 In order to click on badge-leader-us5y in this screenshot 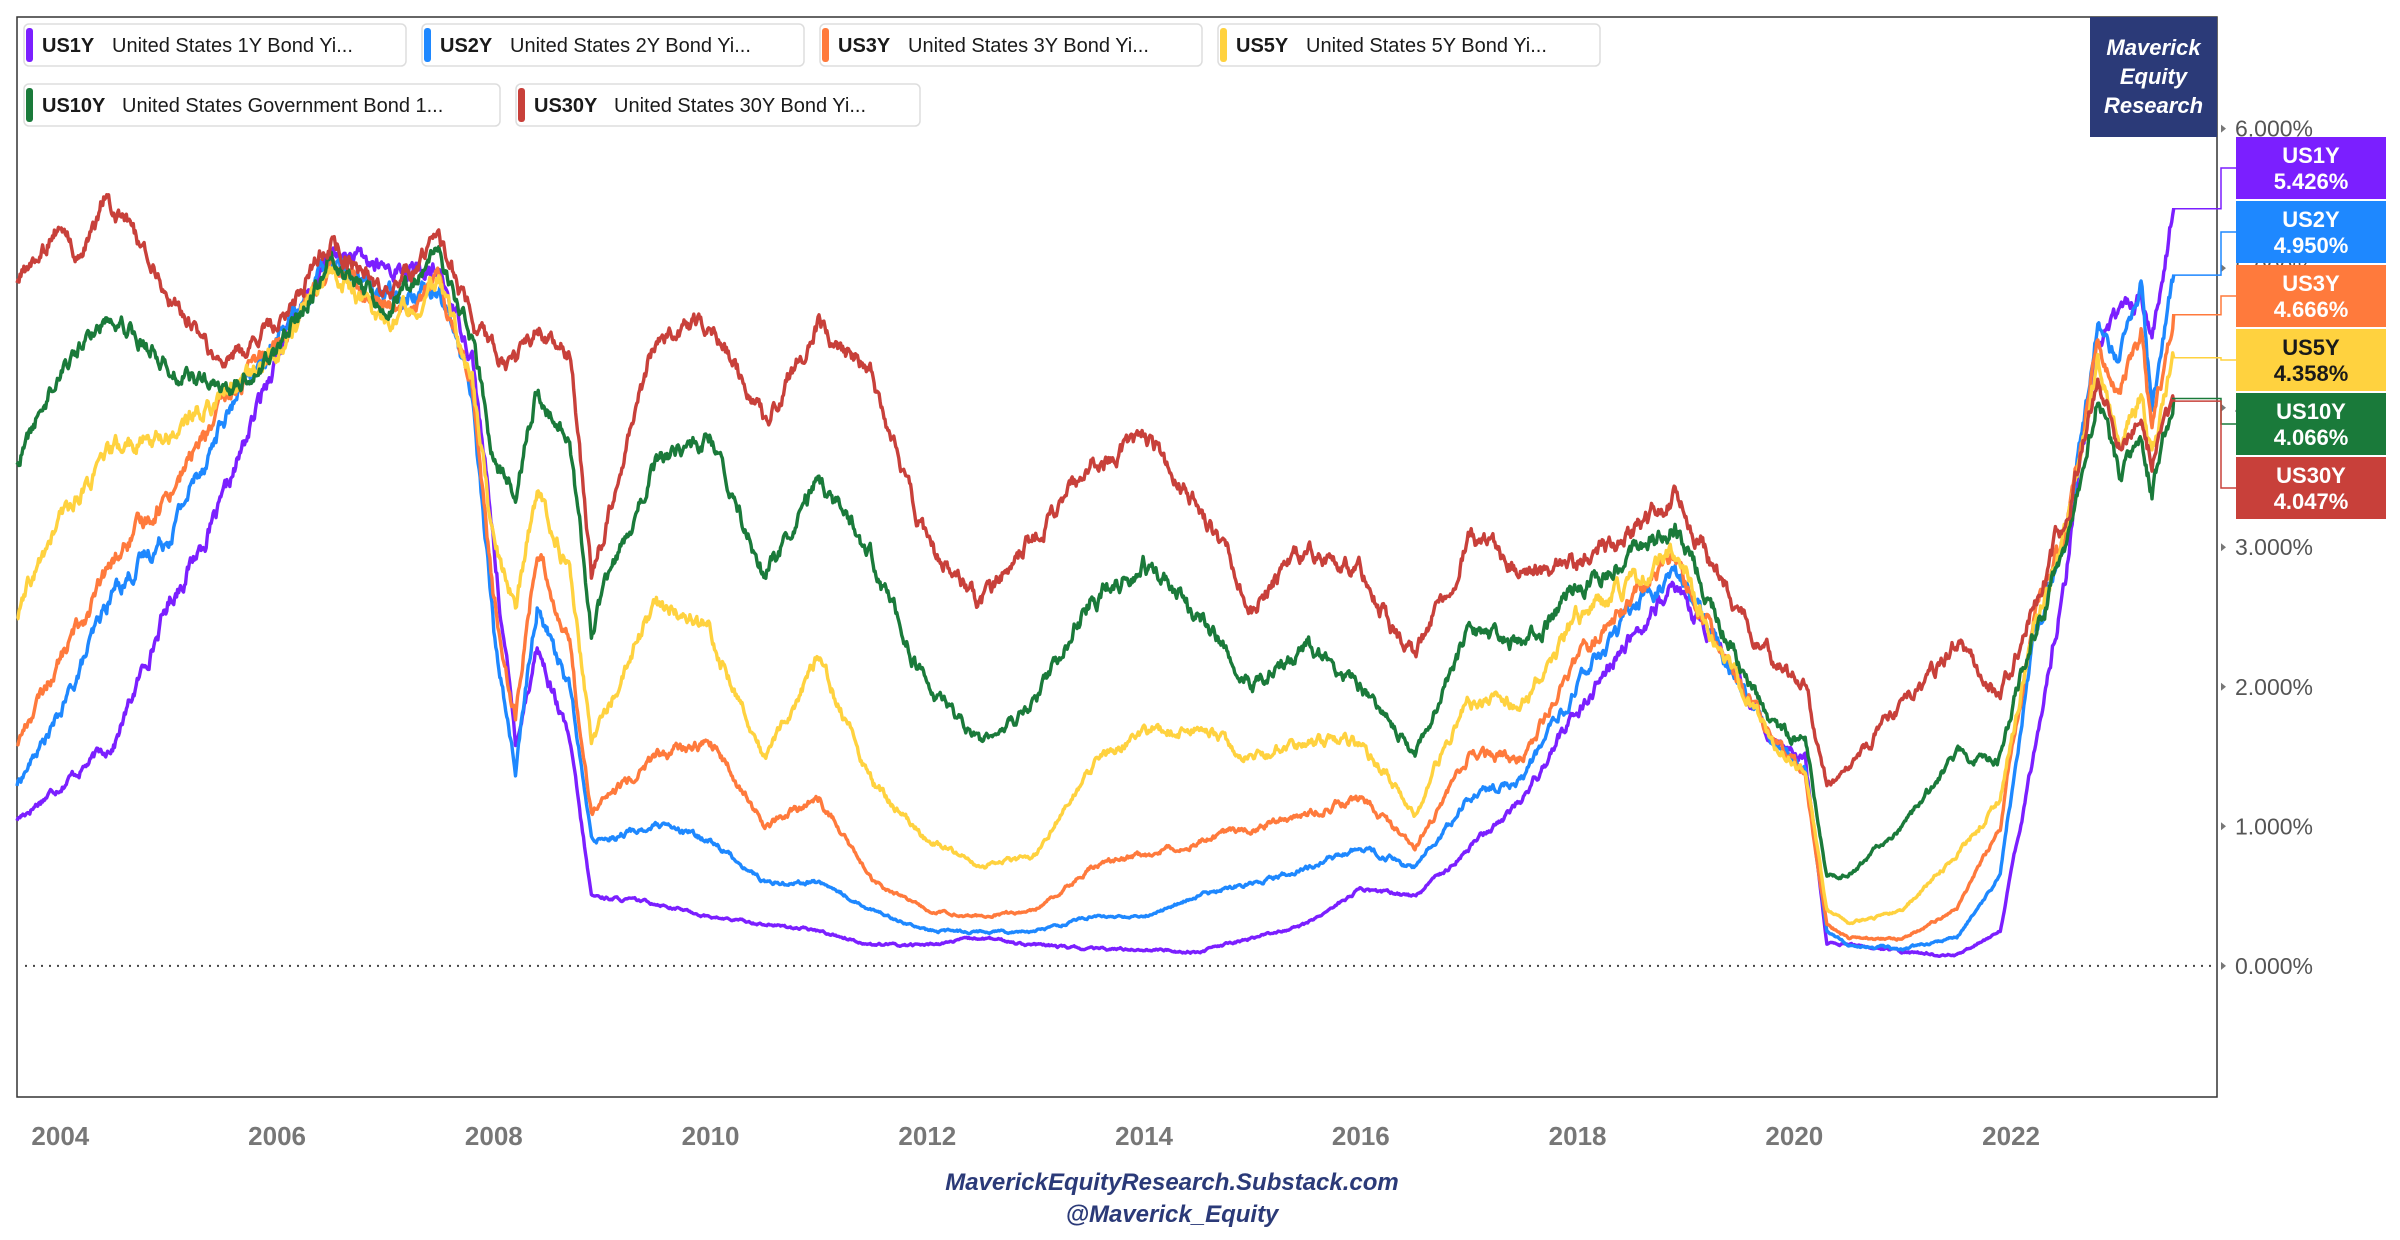, I will do `click(2204, 358)`.